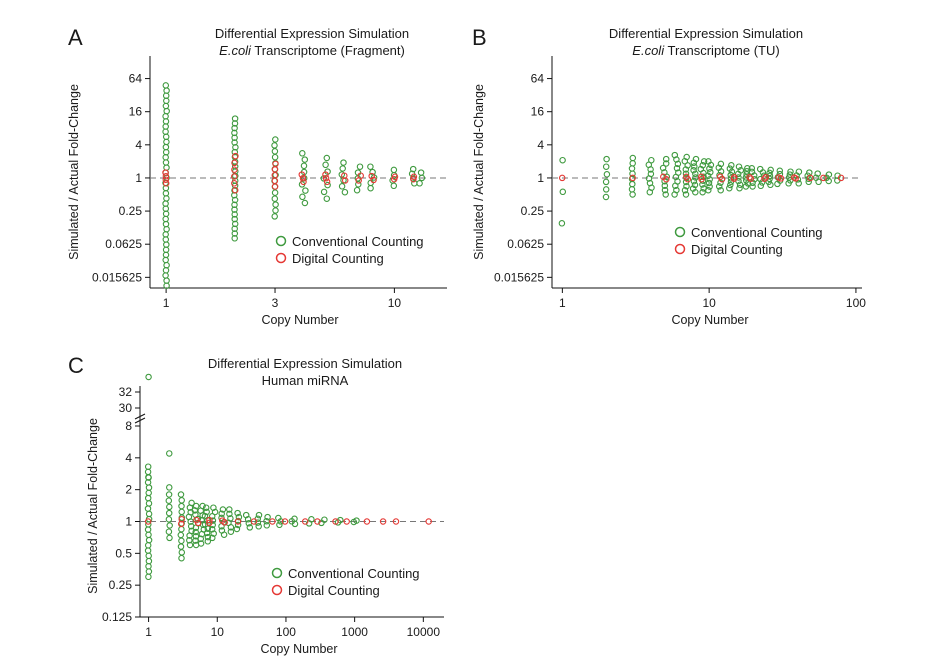 This screenshot has width=940, height=663. I want to click on panel-a-title-line2: E.coli Transcriptome (Fragment), so click(312, 50).